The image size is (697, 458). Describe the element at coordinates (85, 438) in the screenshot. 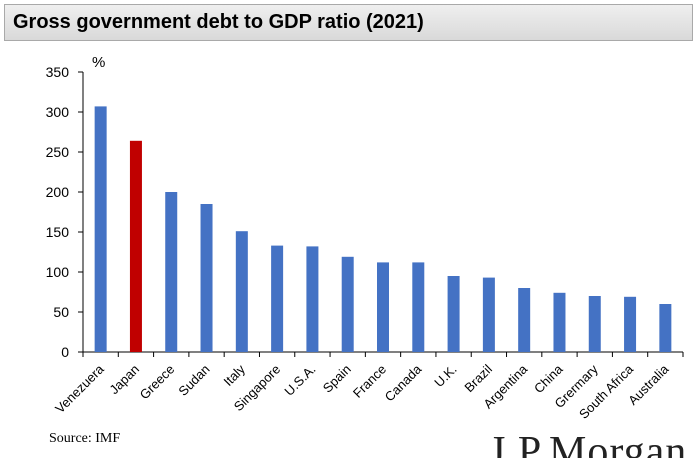

I see `source-note: Source: IMF` at that location.